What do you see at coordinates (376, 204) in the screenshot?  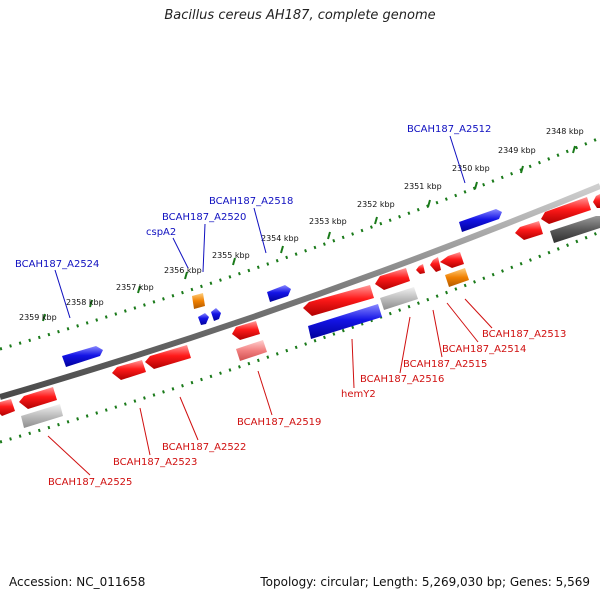 I see `kbp-label: 2352 kbp` at bounding box center [376, 204].